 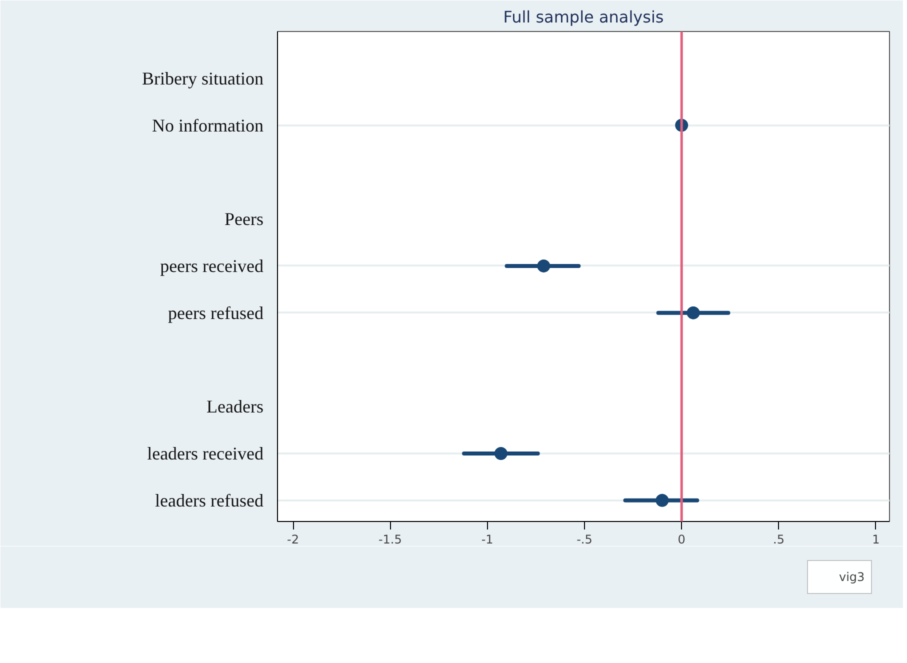 What do you see at coordinates (390, 539) in the screenshot?
I see `x-tick-label: -1.5` at bounding box center [390, 539].